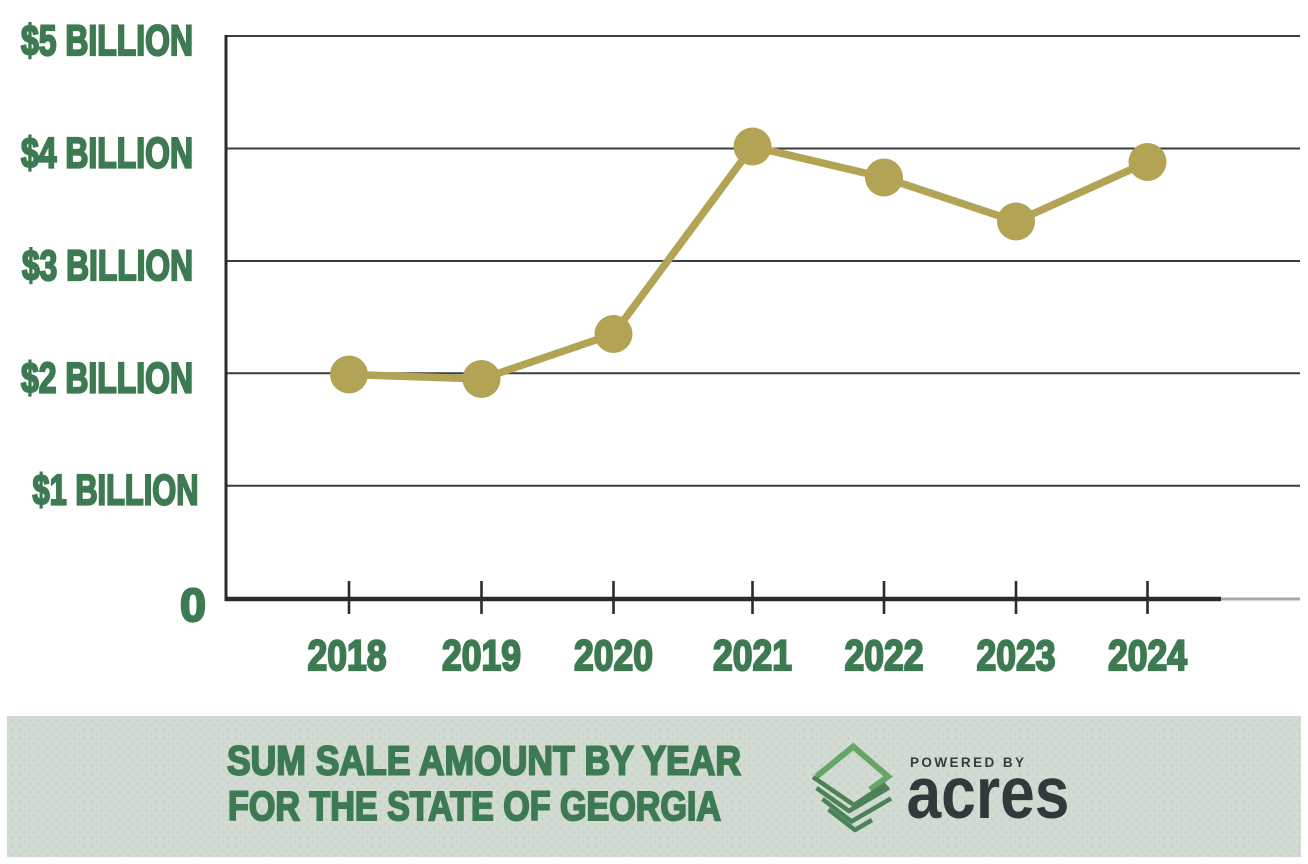 The height and width of the screenshot is (864, 1308). What do you see at coordinates (107, 378) in the screenshot?
I see `svg-text: $2 BILLION` at bounding box center [107, 378].